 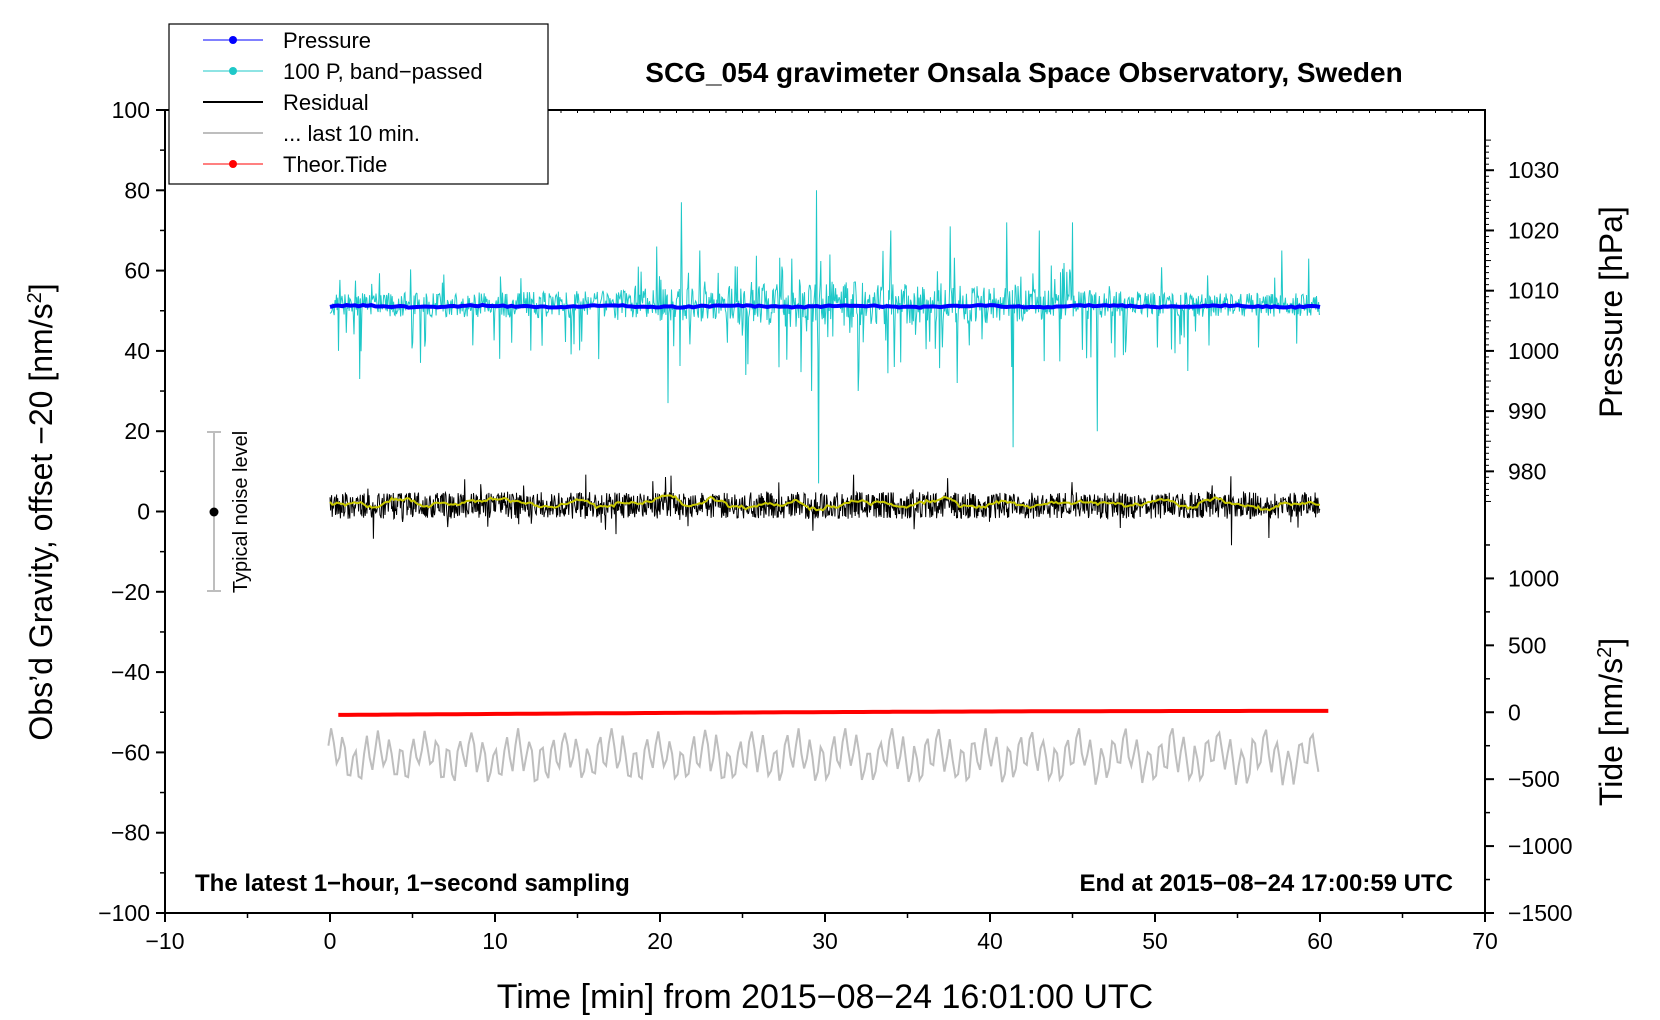 I want to click on x-tick-label-6: 50, so click(x=1155, y=941).